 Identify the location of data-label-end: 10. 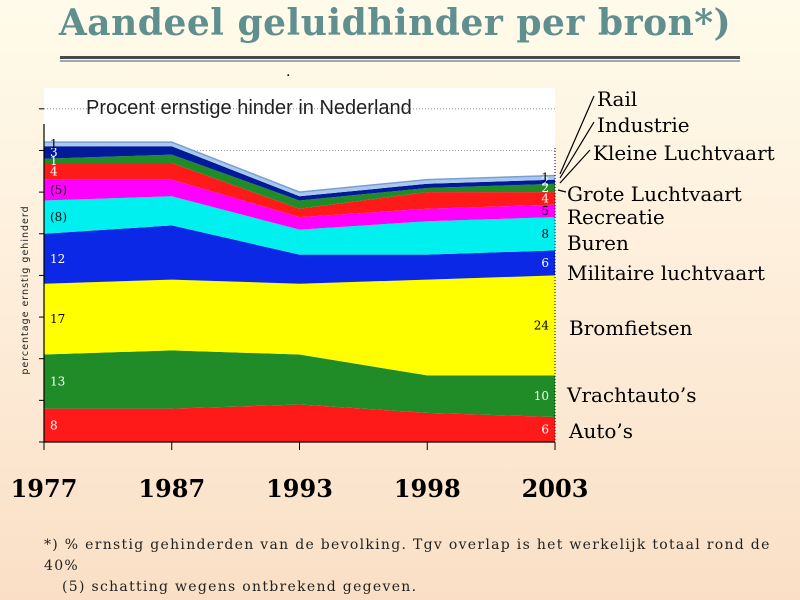
(541, 396).